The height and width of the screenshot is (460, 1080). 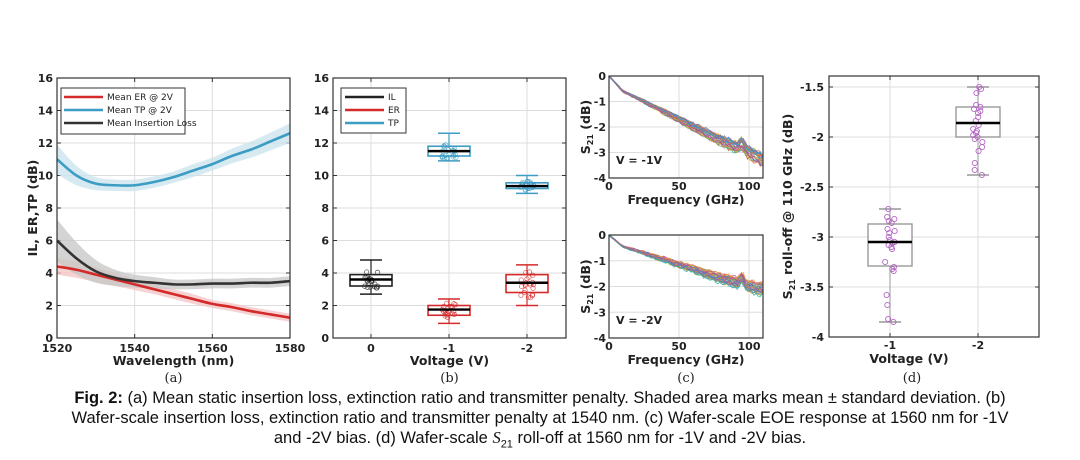 What do you see at coordinates (527, 285) in the screenshot?
I see `box-er--2` at bounding box center [527, 285].